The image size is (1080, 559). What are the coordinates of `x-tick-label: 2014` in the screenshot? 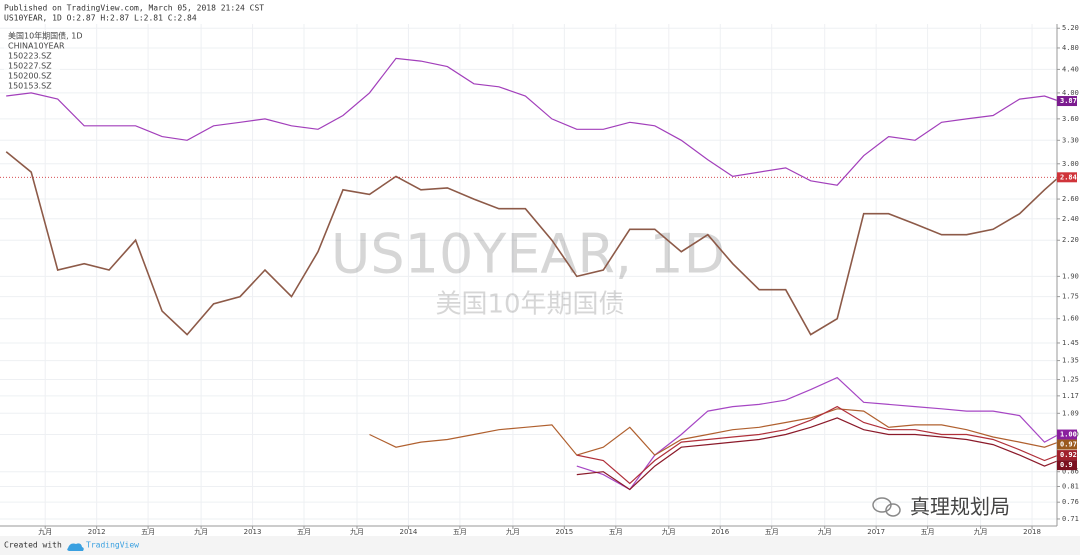 It's located at (409, 532).